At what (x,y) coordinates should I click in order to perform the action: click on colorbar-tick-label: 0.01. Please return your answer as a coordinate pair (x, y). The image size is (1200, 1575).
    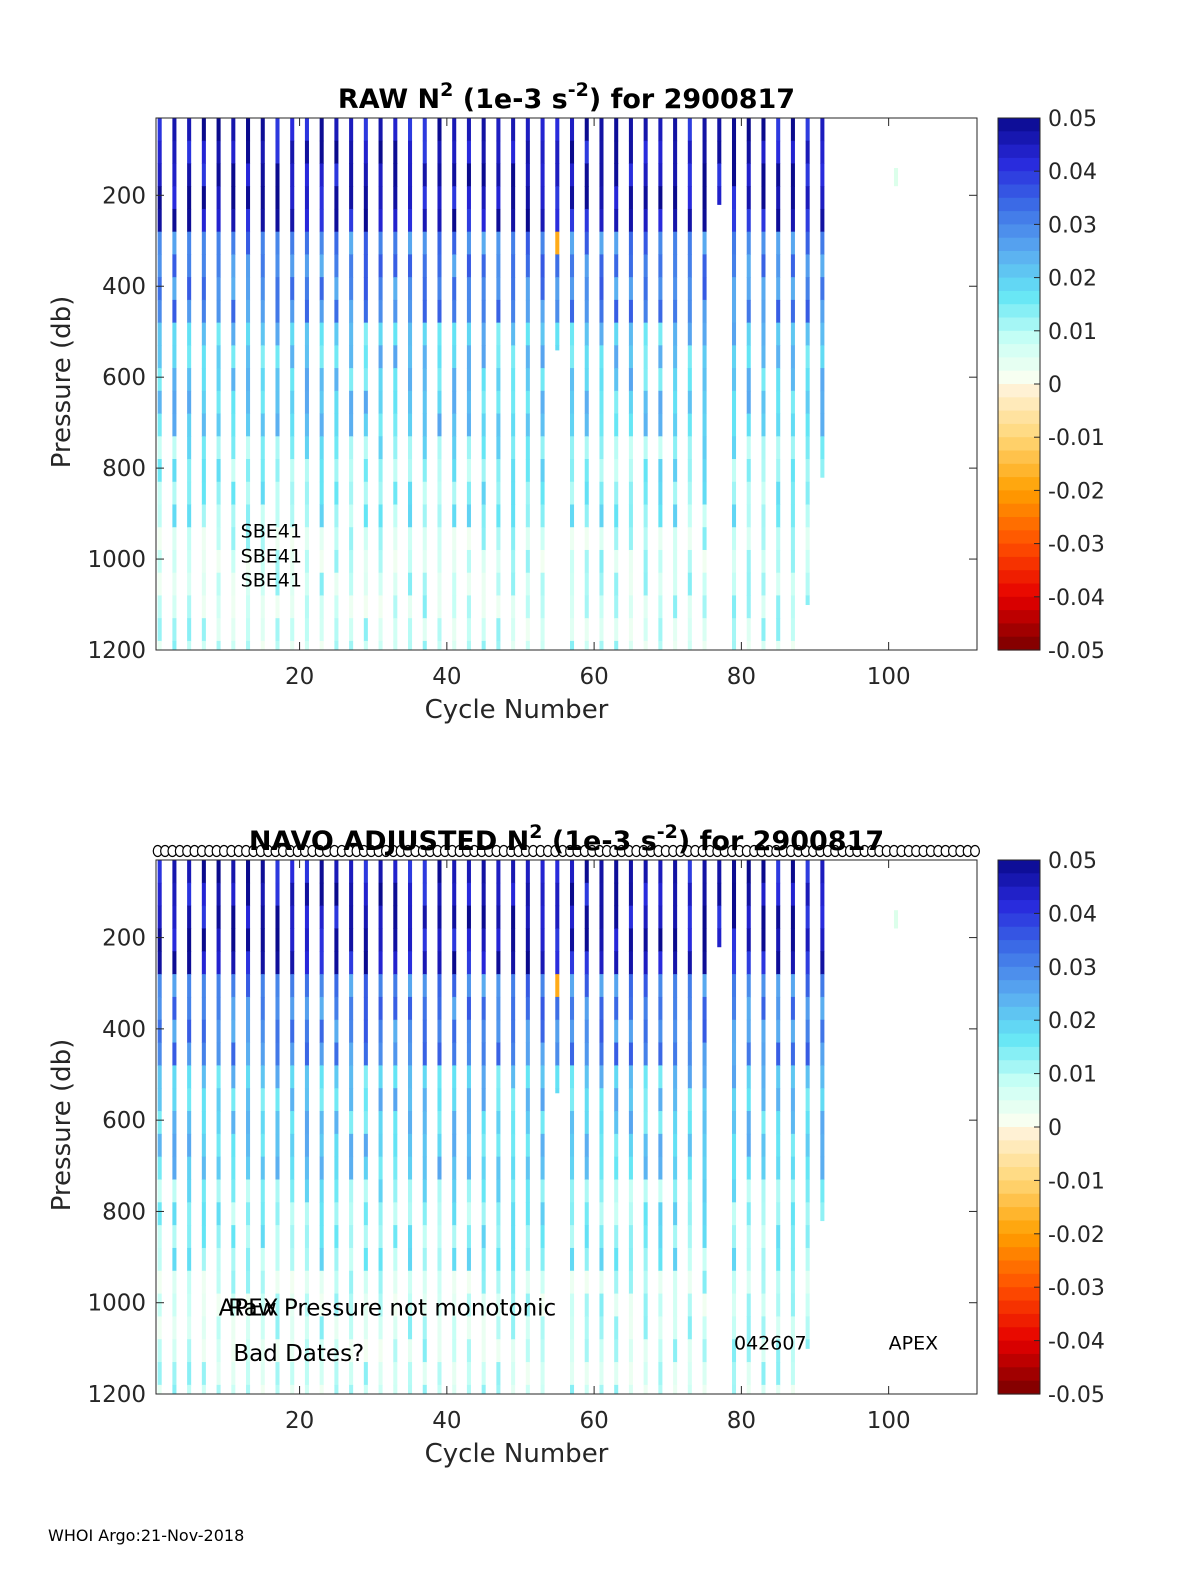
    Looking at the image, I should click on (1072, 332).